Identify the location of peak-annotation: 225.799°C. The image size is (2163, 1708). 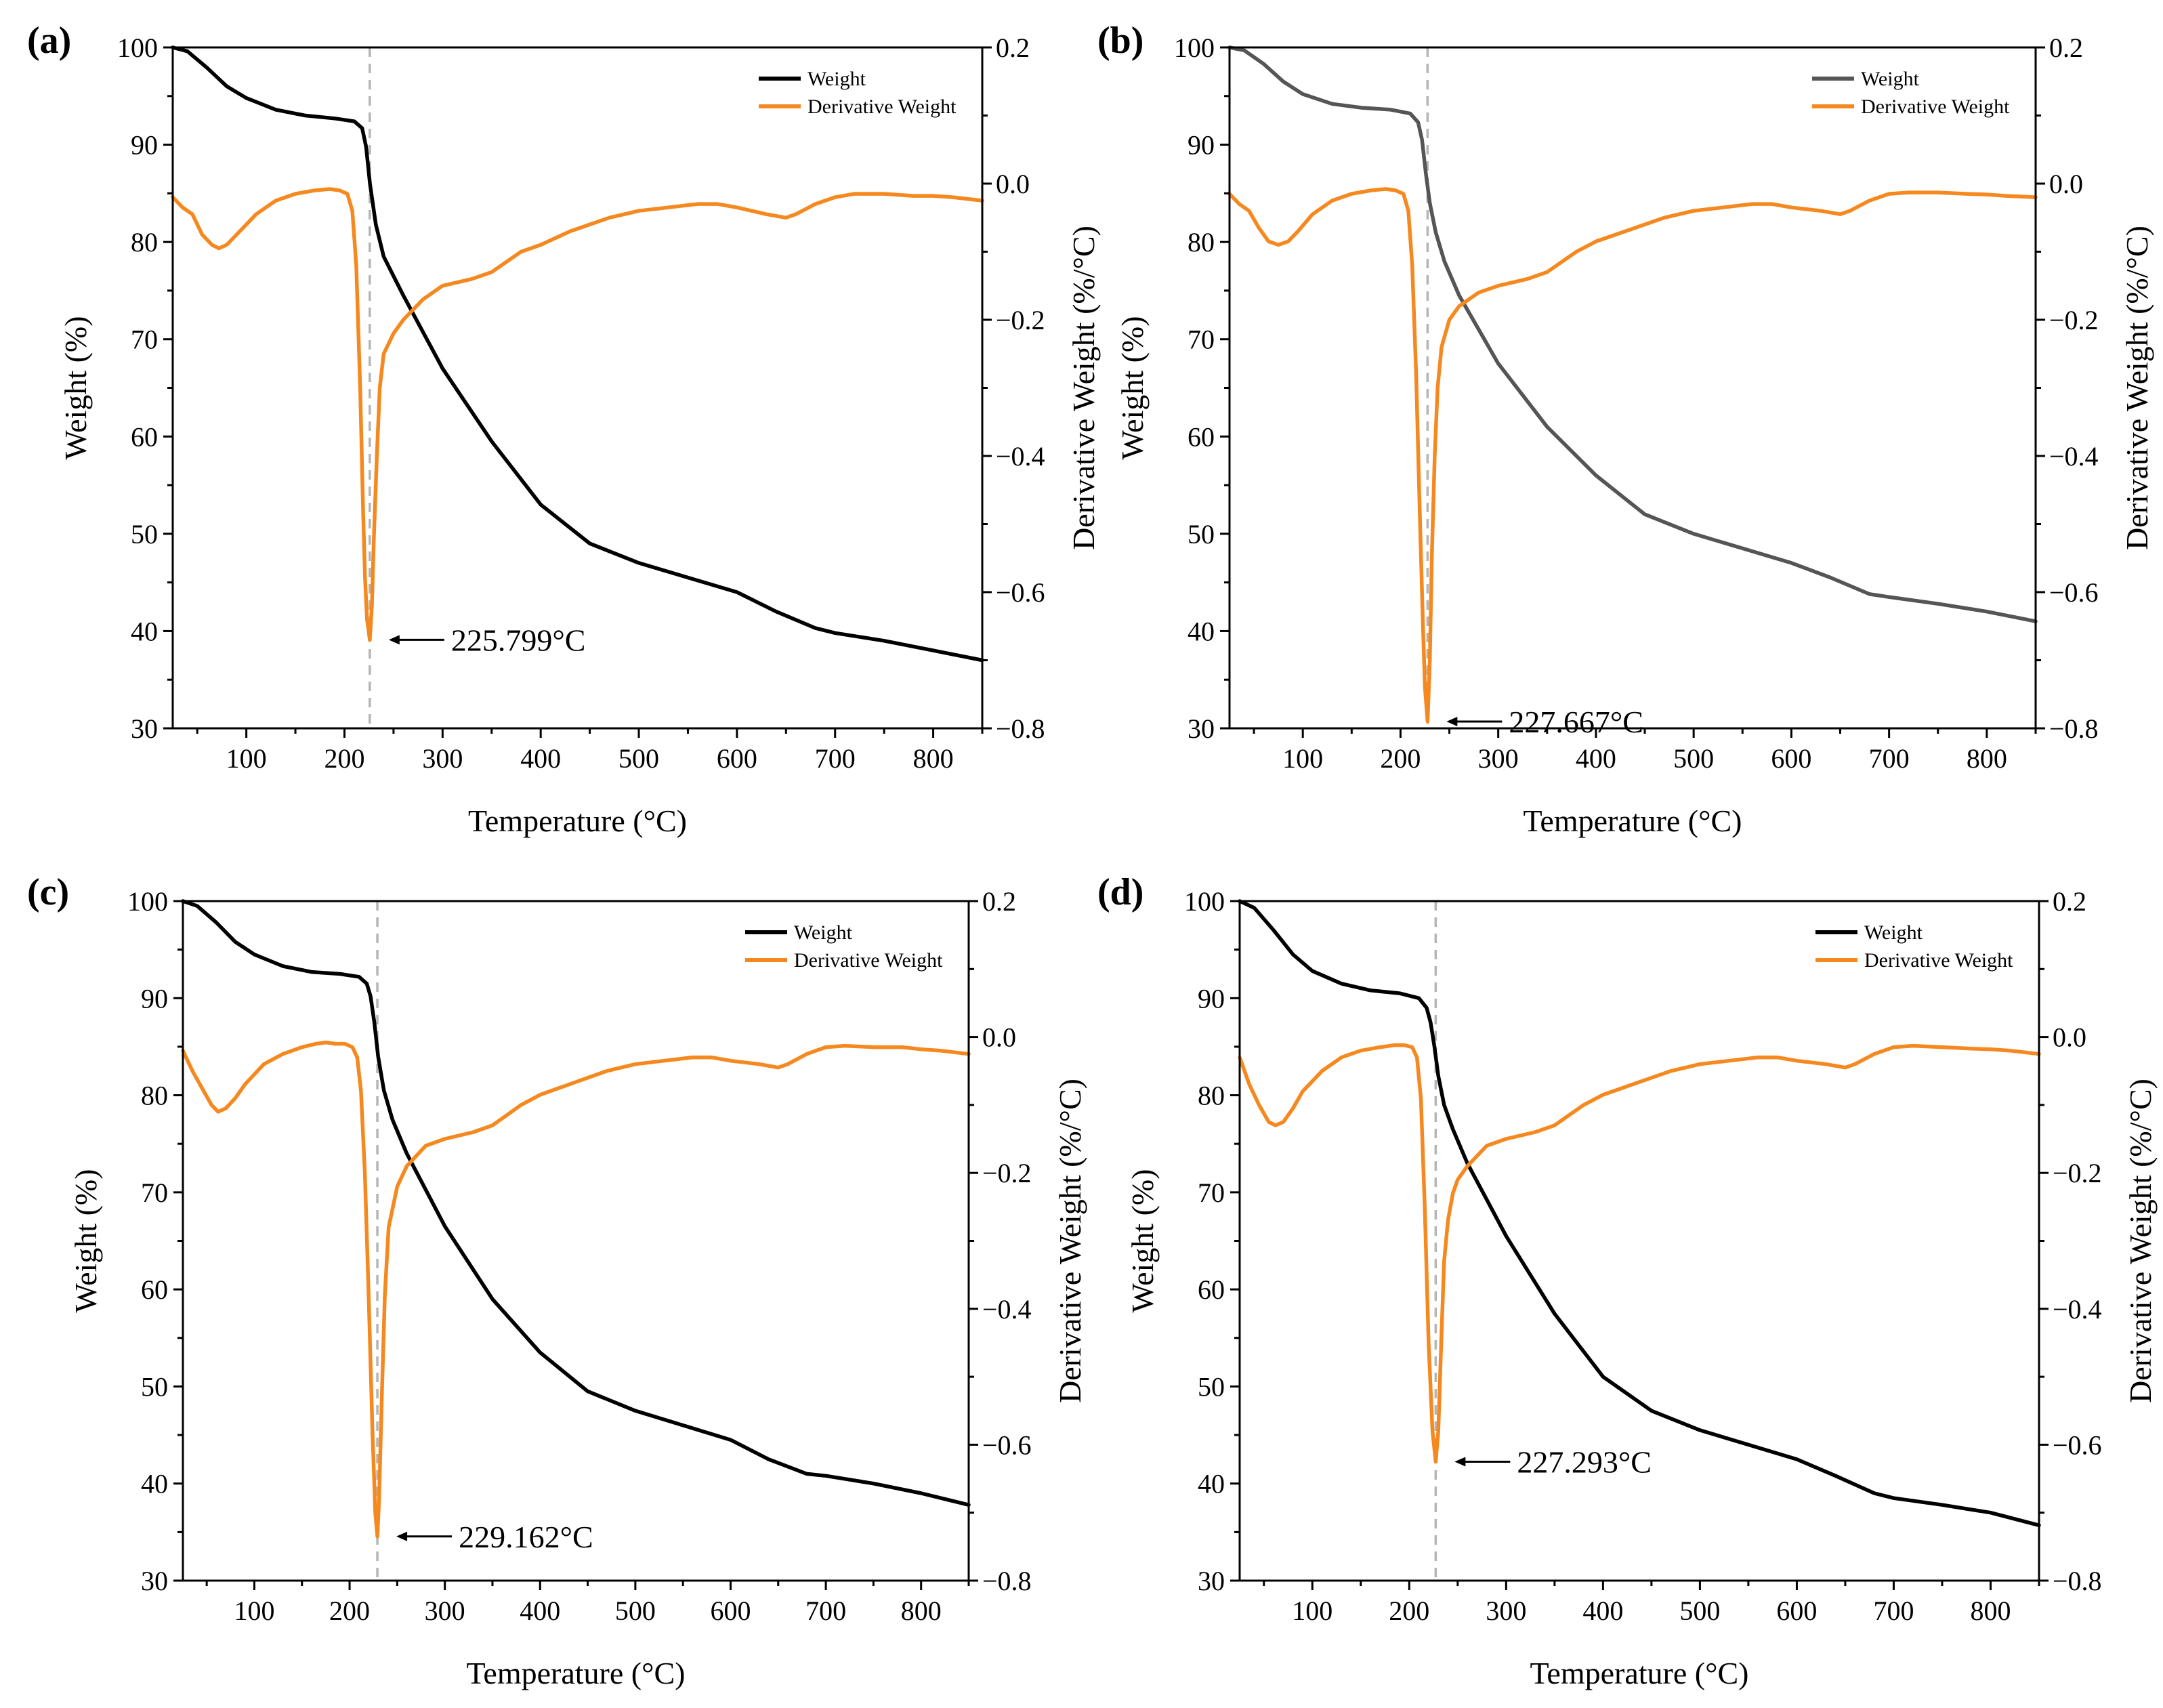
(518, 640).